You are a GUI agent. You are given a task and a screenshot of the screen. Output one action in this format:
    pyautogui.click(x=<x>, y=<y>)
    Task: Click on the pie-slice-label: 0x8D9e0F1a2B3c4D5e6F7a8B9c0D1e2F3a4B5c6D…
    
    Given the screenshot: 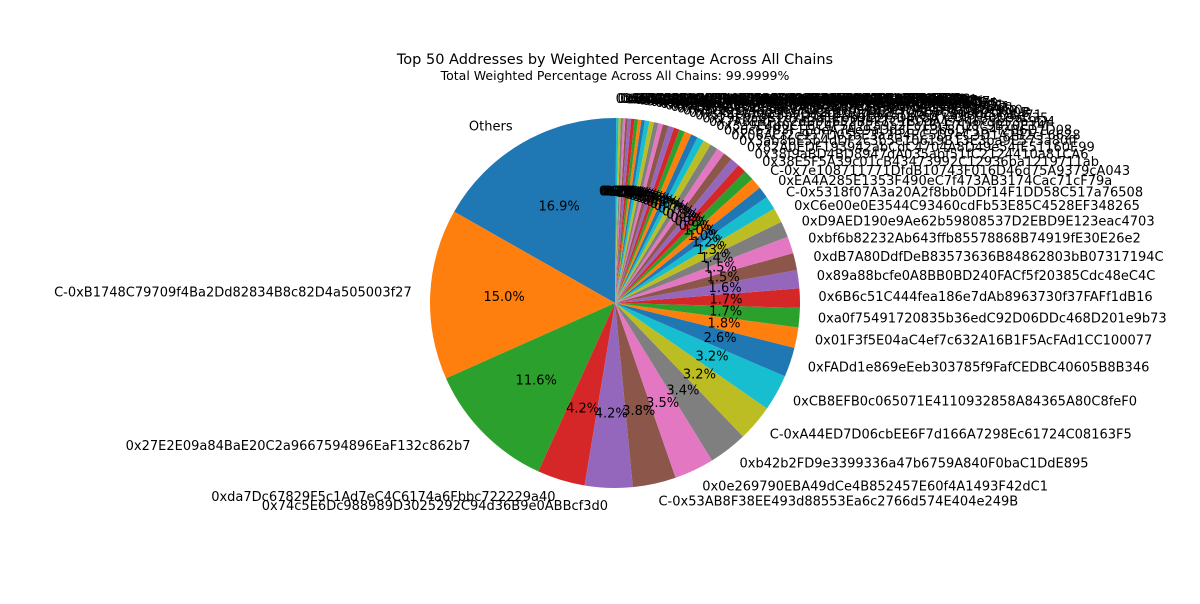 What is the action you would take?
    pyautogui.click(x=824, y=102)
    